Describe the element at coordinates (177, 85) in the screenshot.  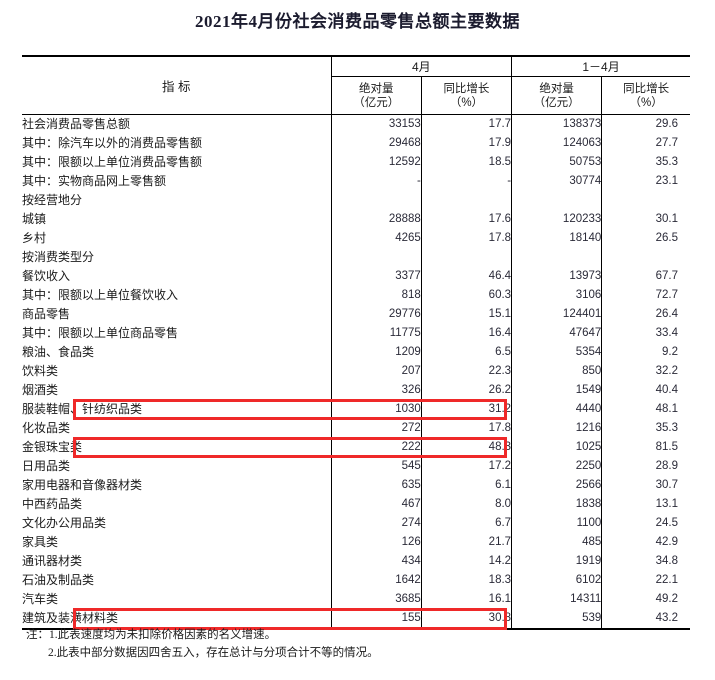
I see `indicator-column-header: 指 标` at that location.